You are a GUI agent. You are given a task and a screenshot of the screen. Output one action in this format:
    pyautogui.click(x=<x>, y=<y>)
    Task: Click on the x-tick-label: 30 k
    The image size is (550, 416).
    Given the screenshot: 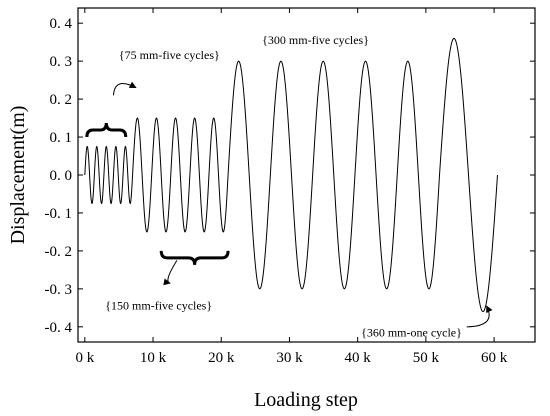 What is the action you would take?
    pyautogui.click(x=289, y=358)
    